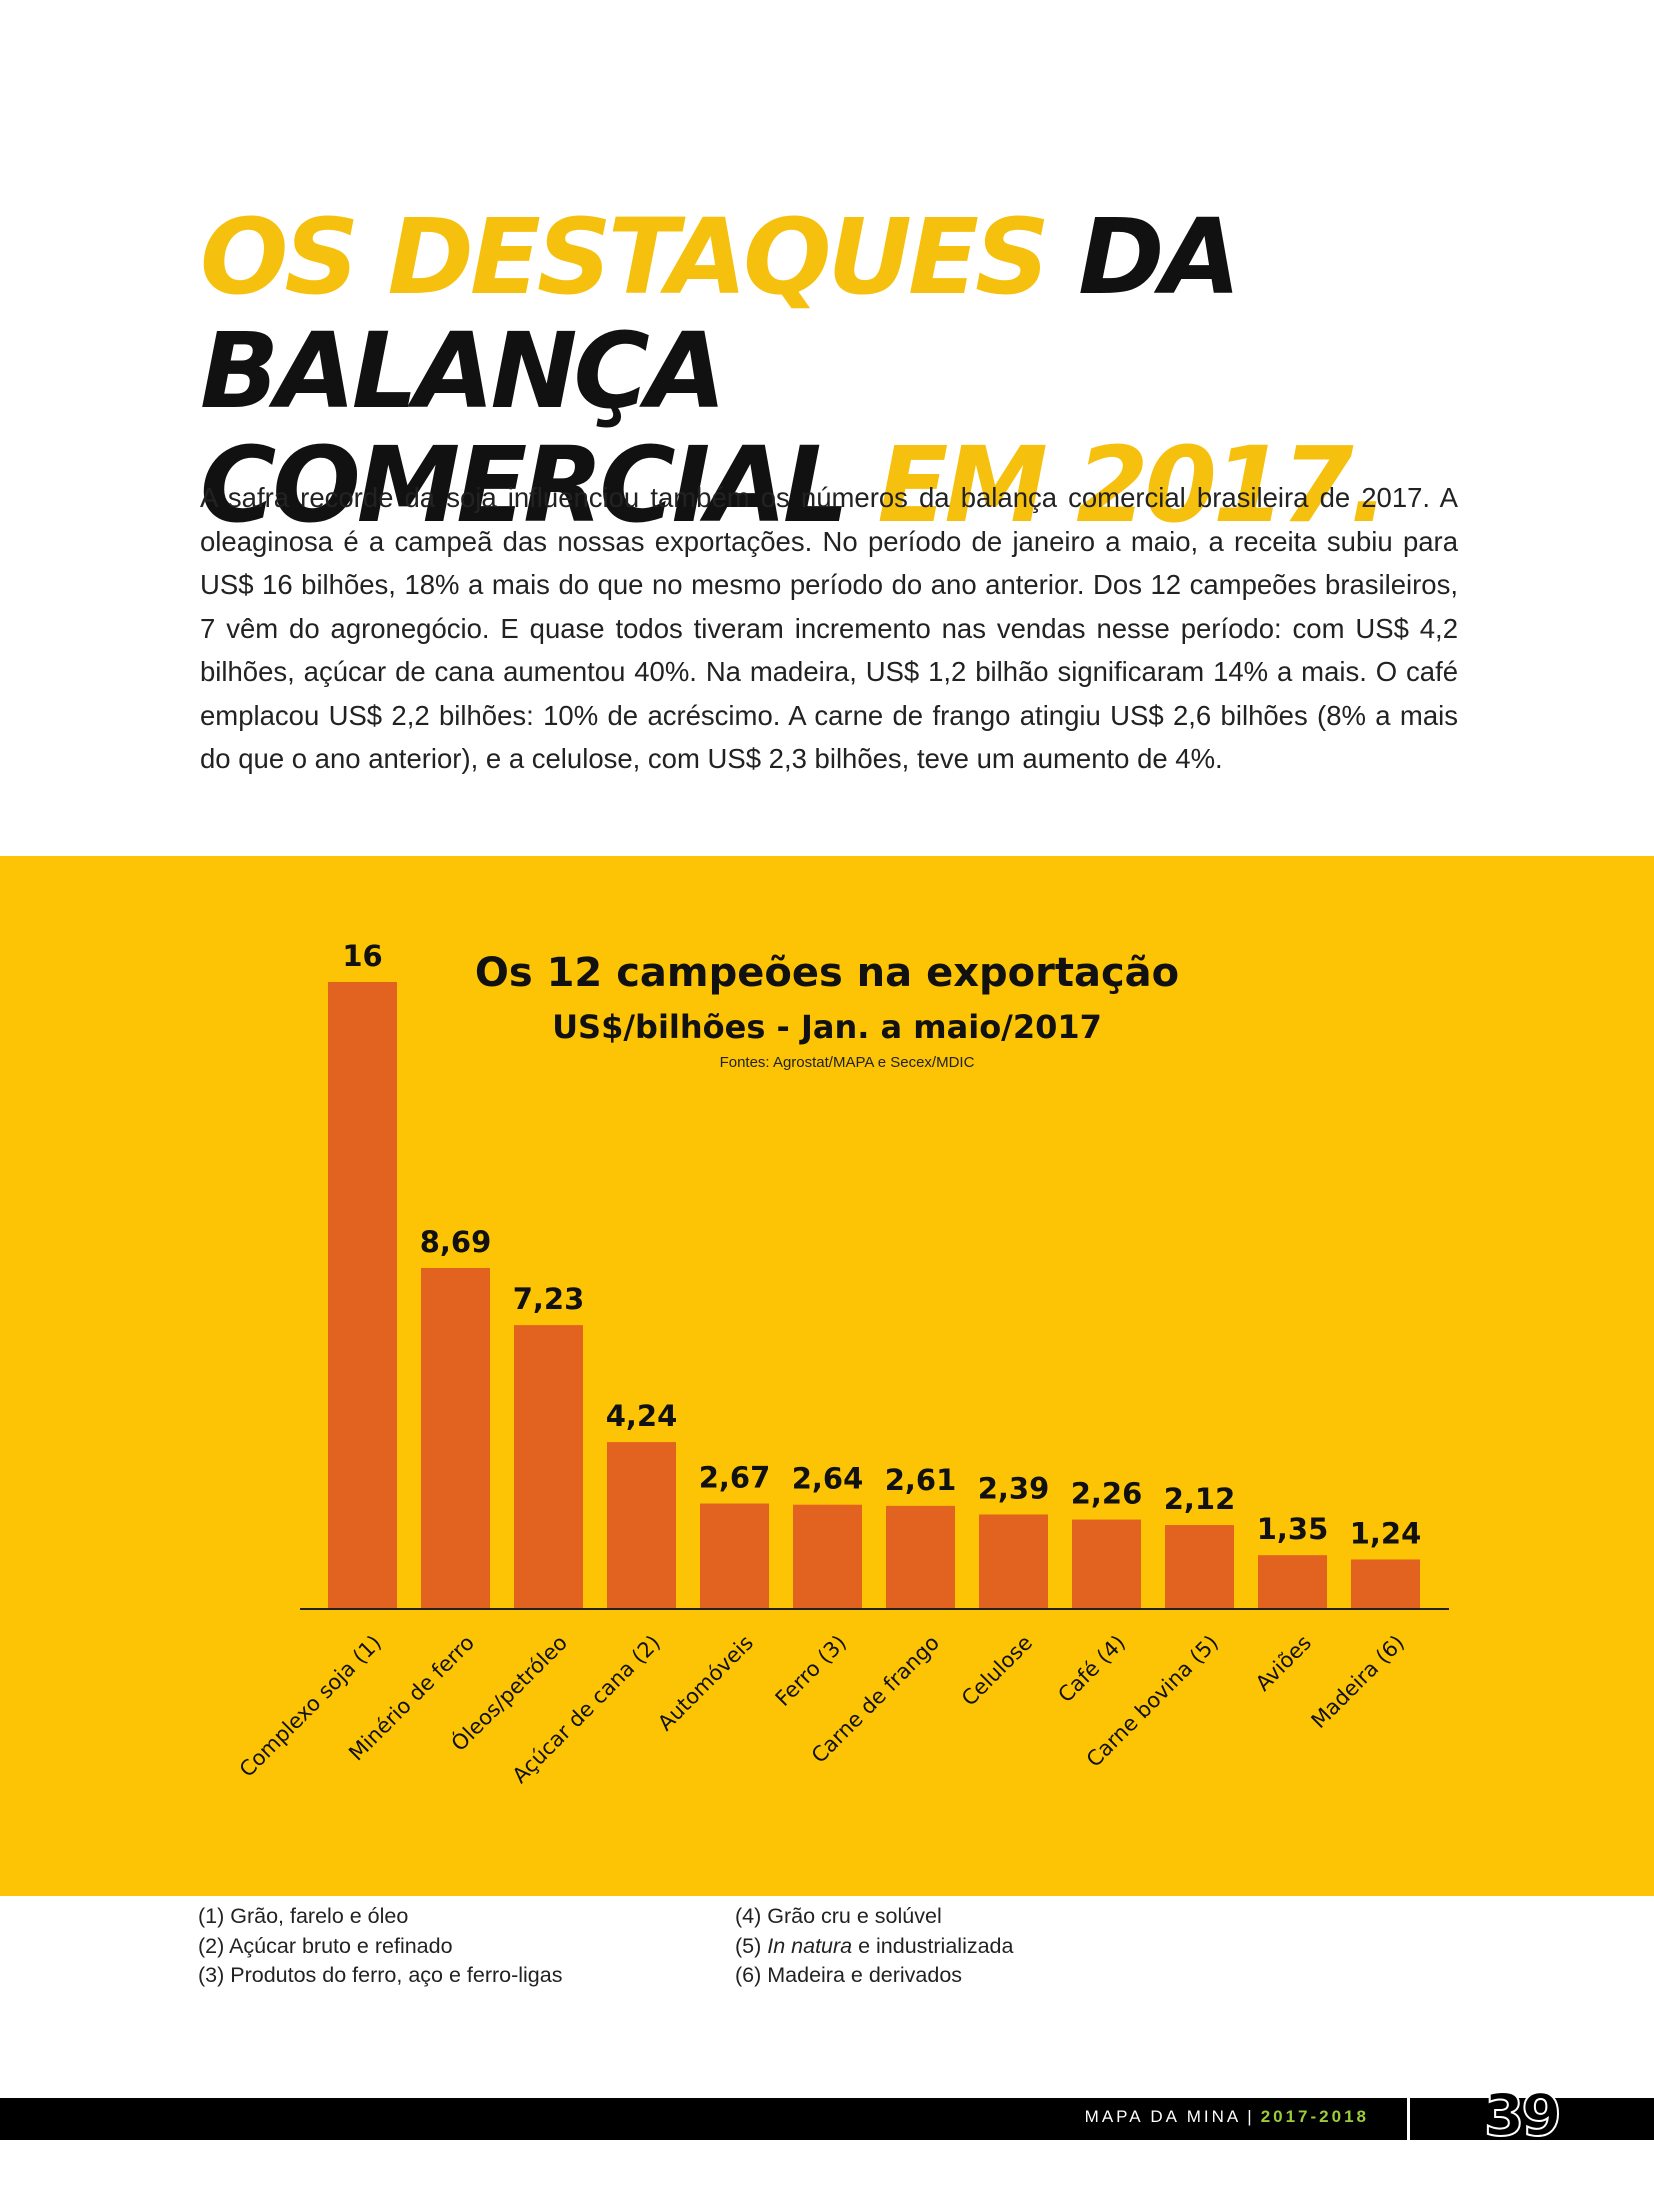 The image size is (1654, 2205). Describe the element at coordinates (827, 1027) in the screenshot. I see `chart-subtitle: US$/bilhões - Jan. a maio/2017` at that location.